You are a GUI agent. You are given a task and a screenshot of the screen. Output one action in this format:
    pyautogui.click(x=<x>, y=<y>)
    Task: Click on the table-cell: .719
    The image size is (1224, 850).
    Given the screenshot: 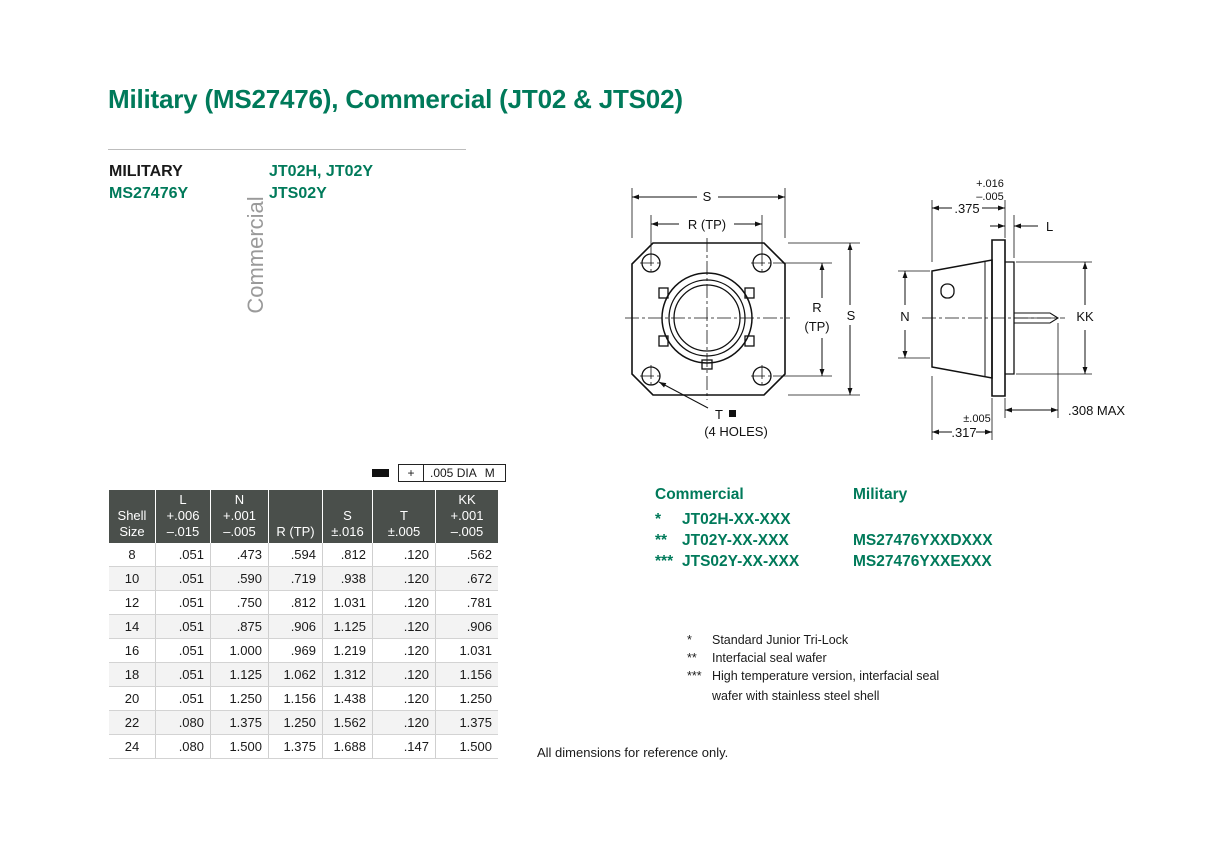 What is the action you would take?
    pyautogui.click(x=295, y=578)
    